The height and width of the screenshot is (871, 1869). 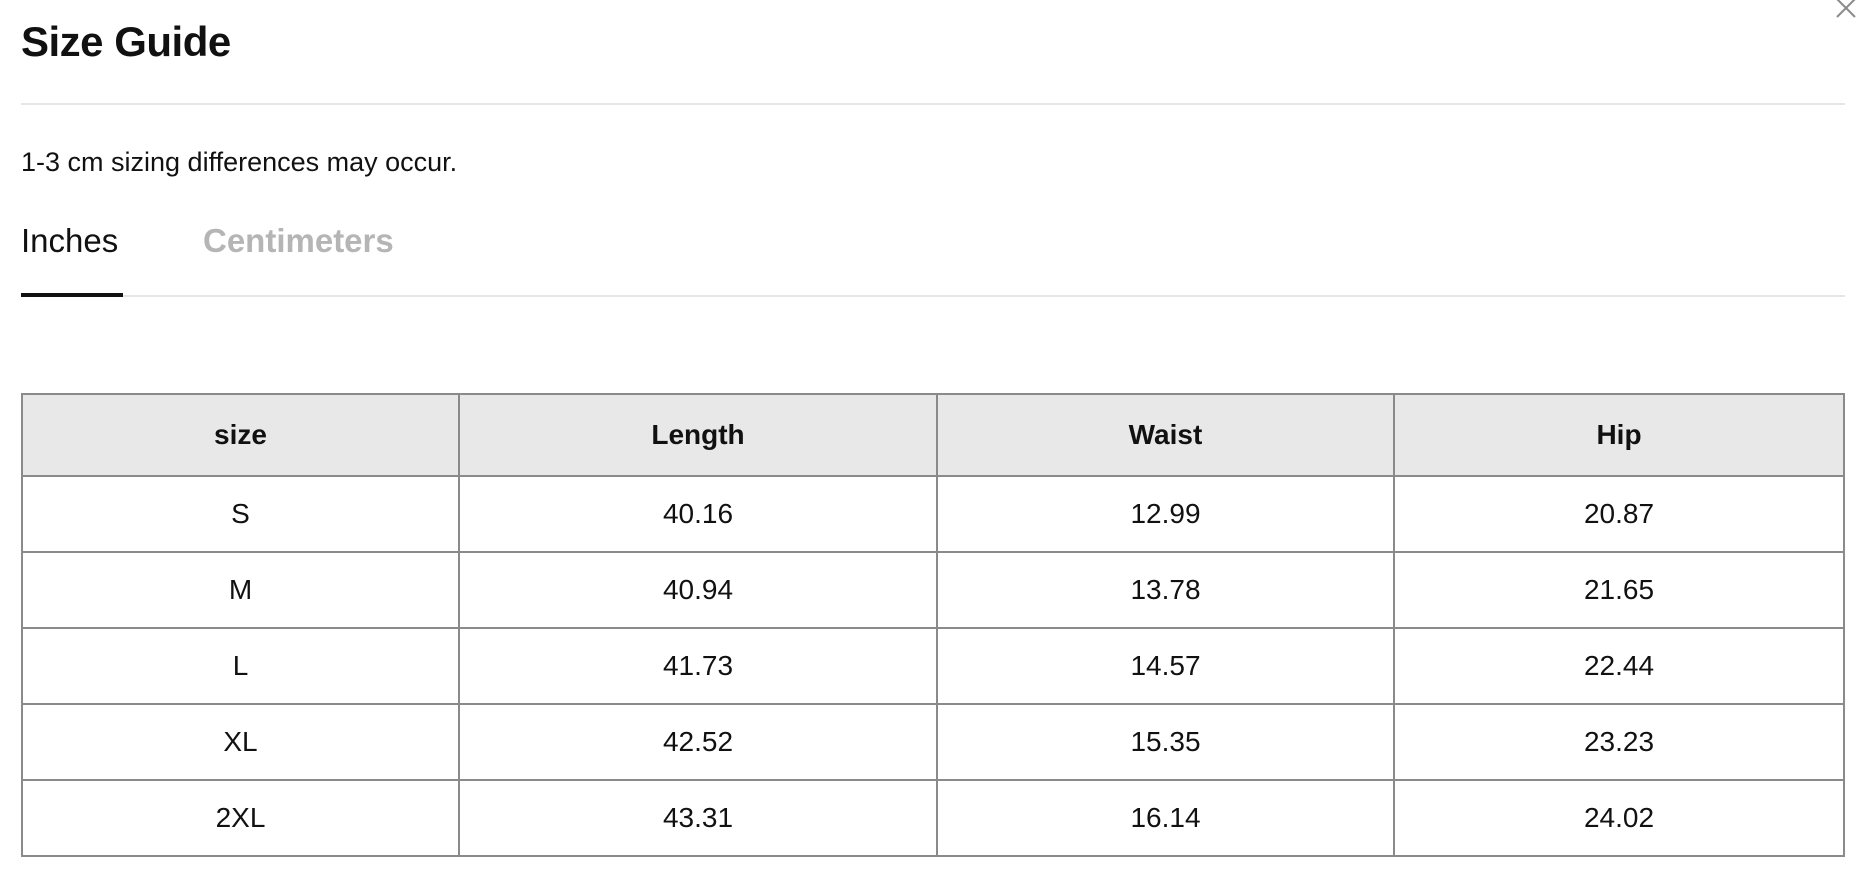 What do you see at coordinates (240, 435) in the screenshot?
I see `header-size: size` at bounding box center [240, 435].